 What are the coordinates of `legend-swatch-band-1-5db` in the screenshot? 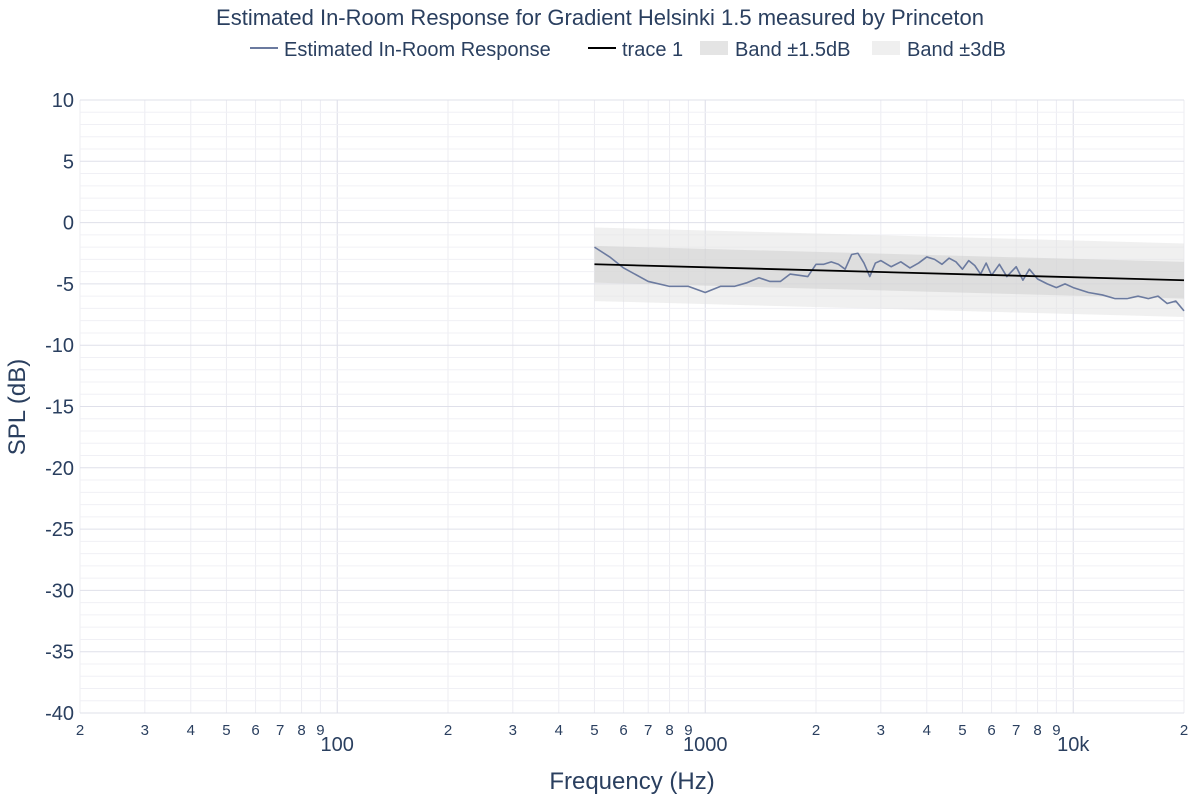 It's located at (714, 48).